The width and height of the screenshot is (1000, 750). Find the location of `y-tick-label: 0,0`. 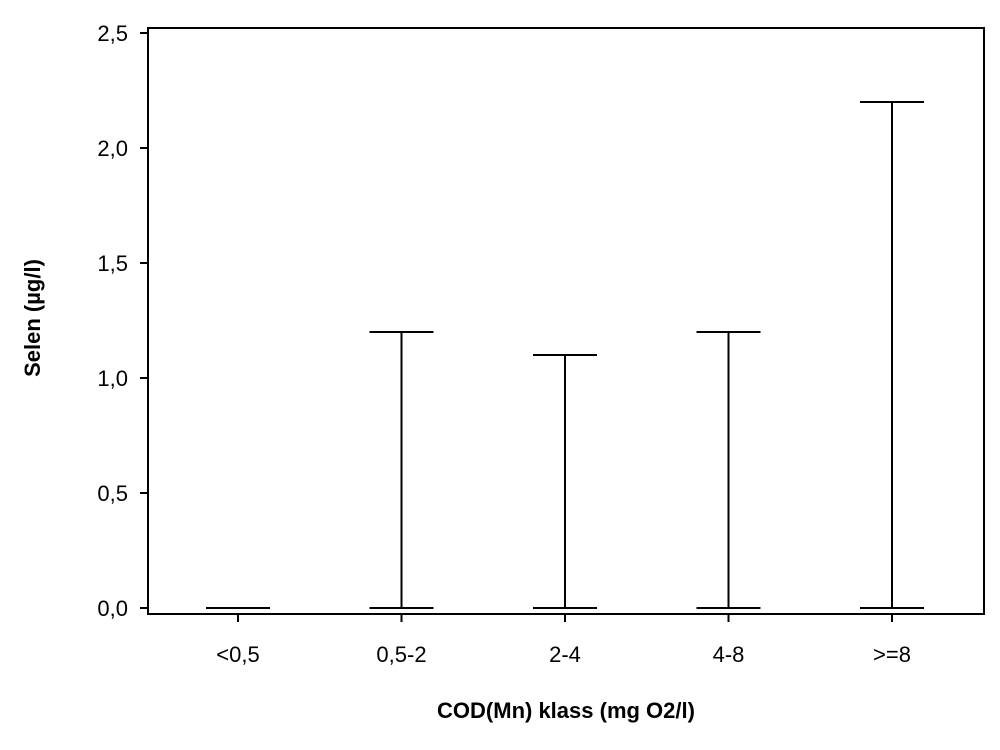

y-tick-label: 0,0 is located at coordinates (112, 608).